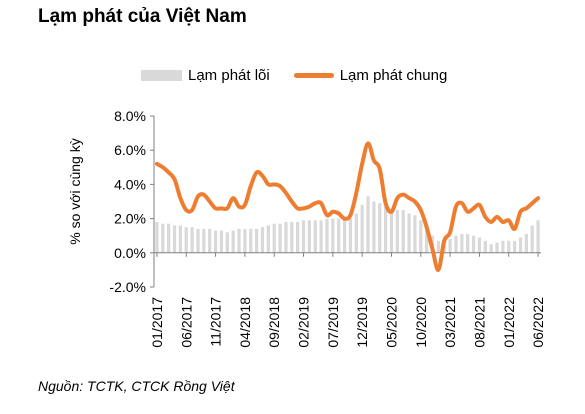  I want to click on legend: Lạm phát lõi Lạm phát chung, so click(294, 75).